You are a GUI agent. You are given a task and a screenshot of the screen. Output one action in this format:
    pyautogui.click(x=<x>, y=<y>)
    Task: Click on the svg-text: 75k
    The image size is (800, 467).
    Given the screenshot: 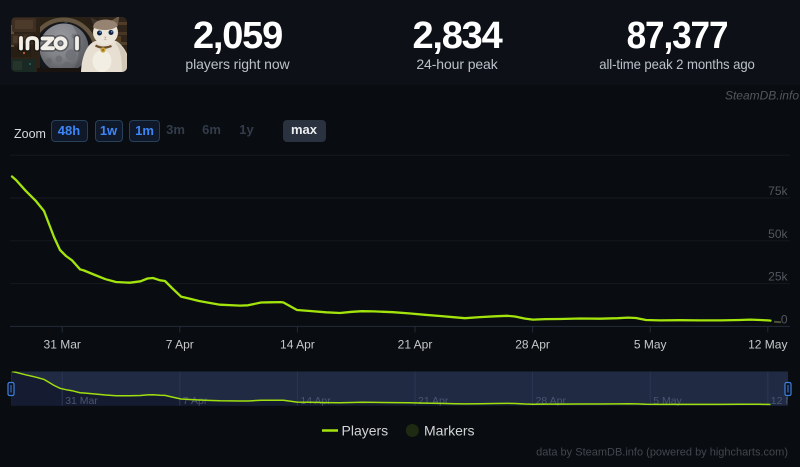 What is the action you would take?
    pyautogui.click(x=778, y=191)
    